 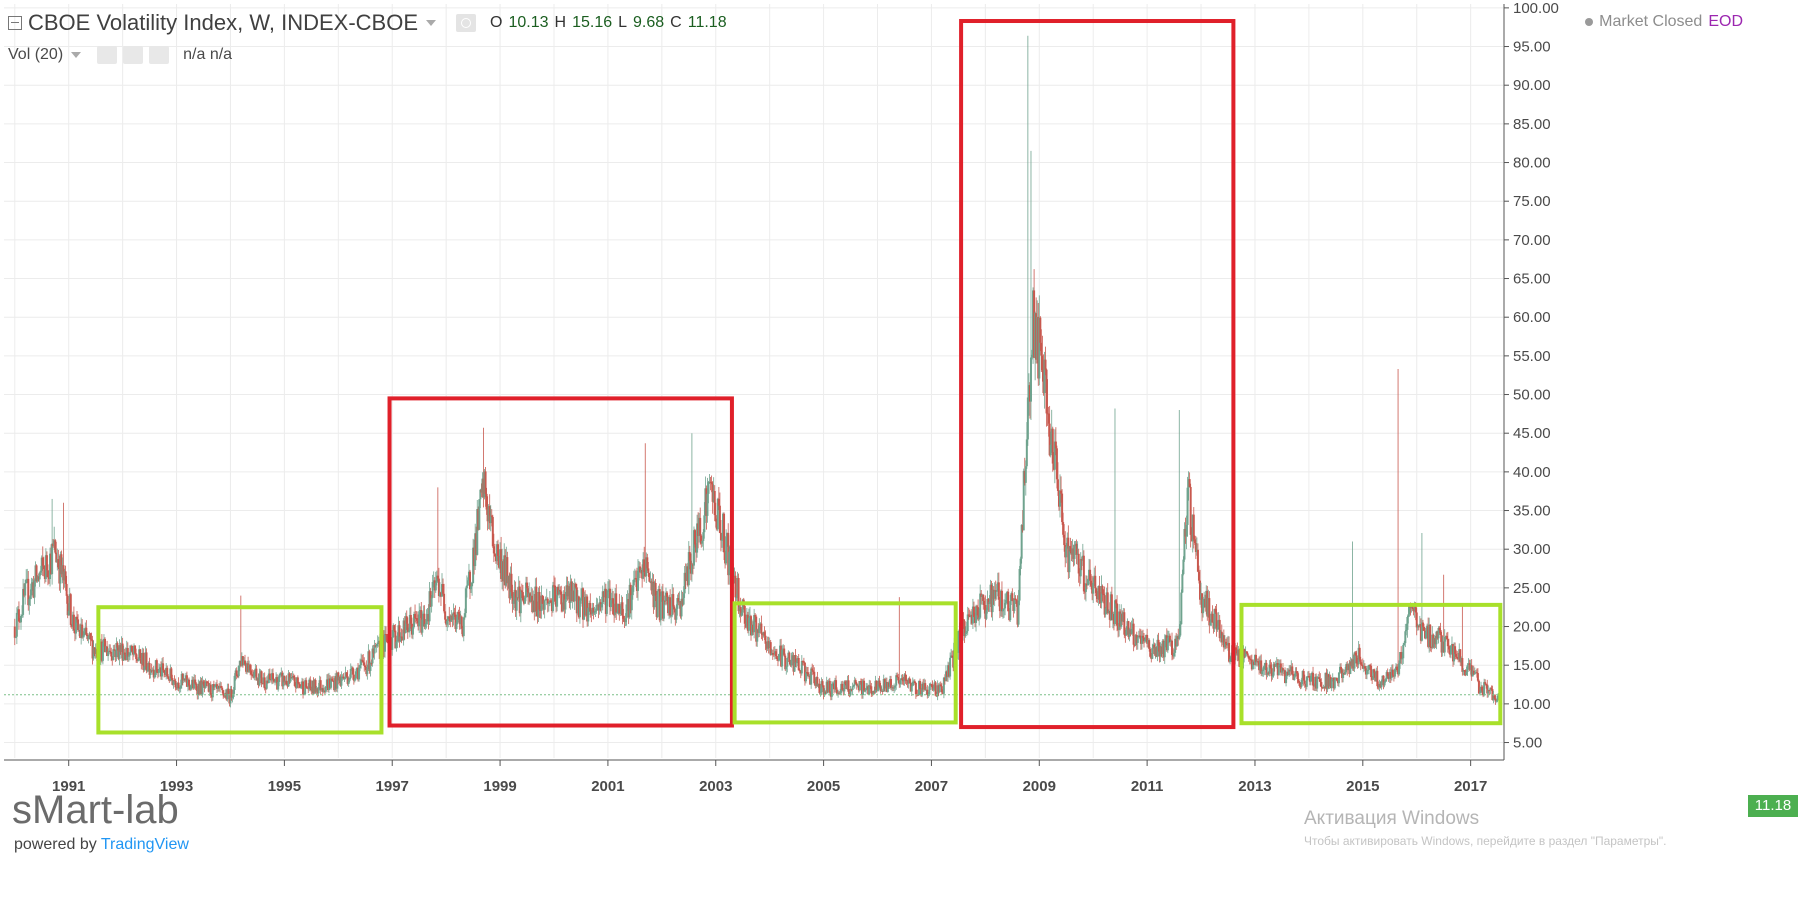 What do you see at coordinates (15, 23) in the screenshot?
I see `collapse-icon` at bounding box center [15, 23].